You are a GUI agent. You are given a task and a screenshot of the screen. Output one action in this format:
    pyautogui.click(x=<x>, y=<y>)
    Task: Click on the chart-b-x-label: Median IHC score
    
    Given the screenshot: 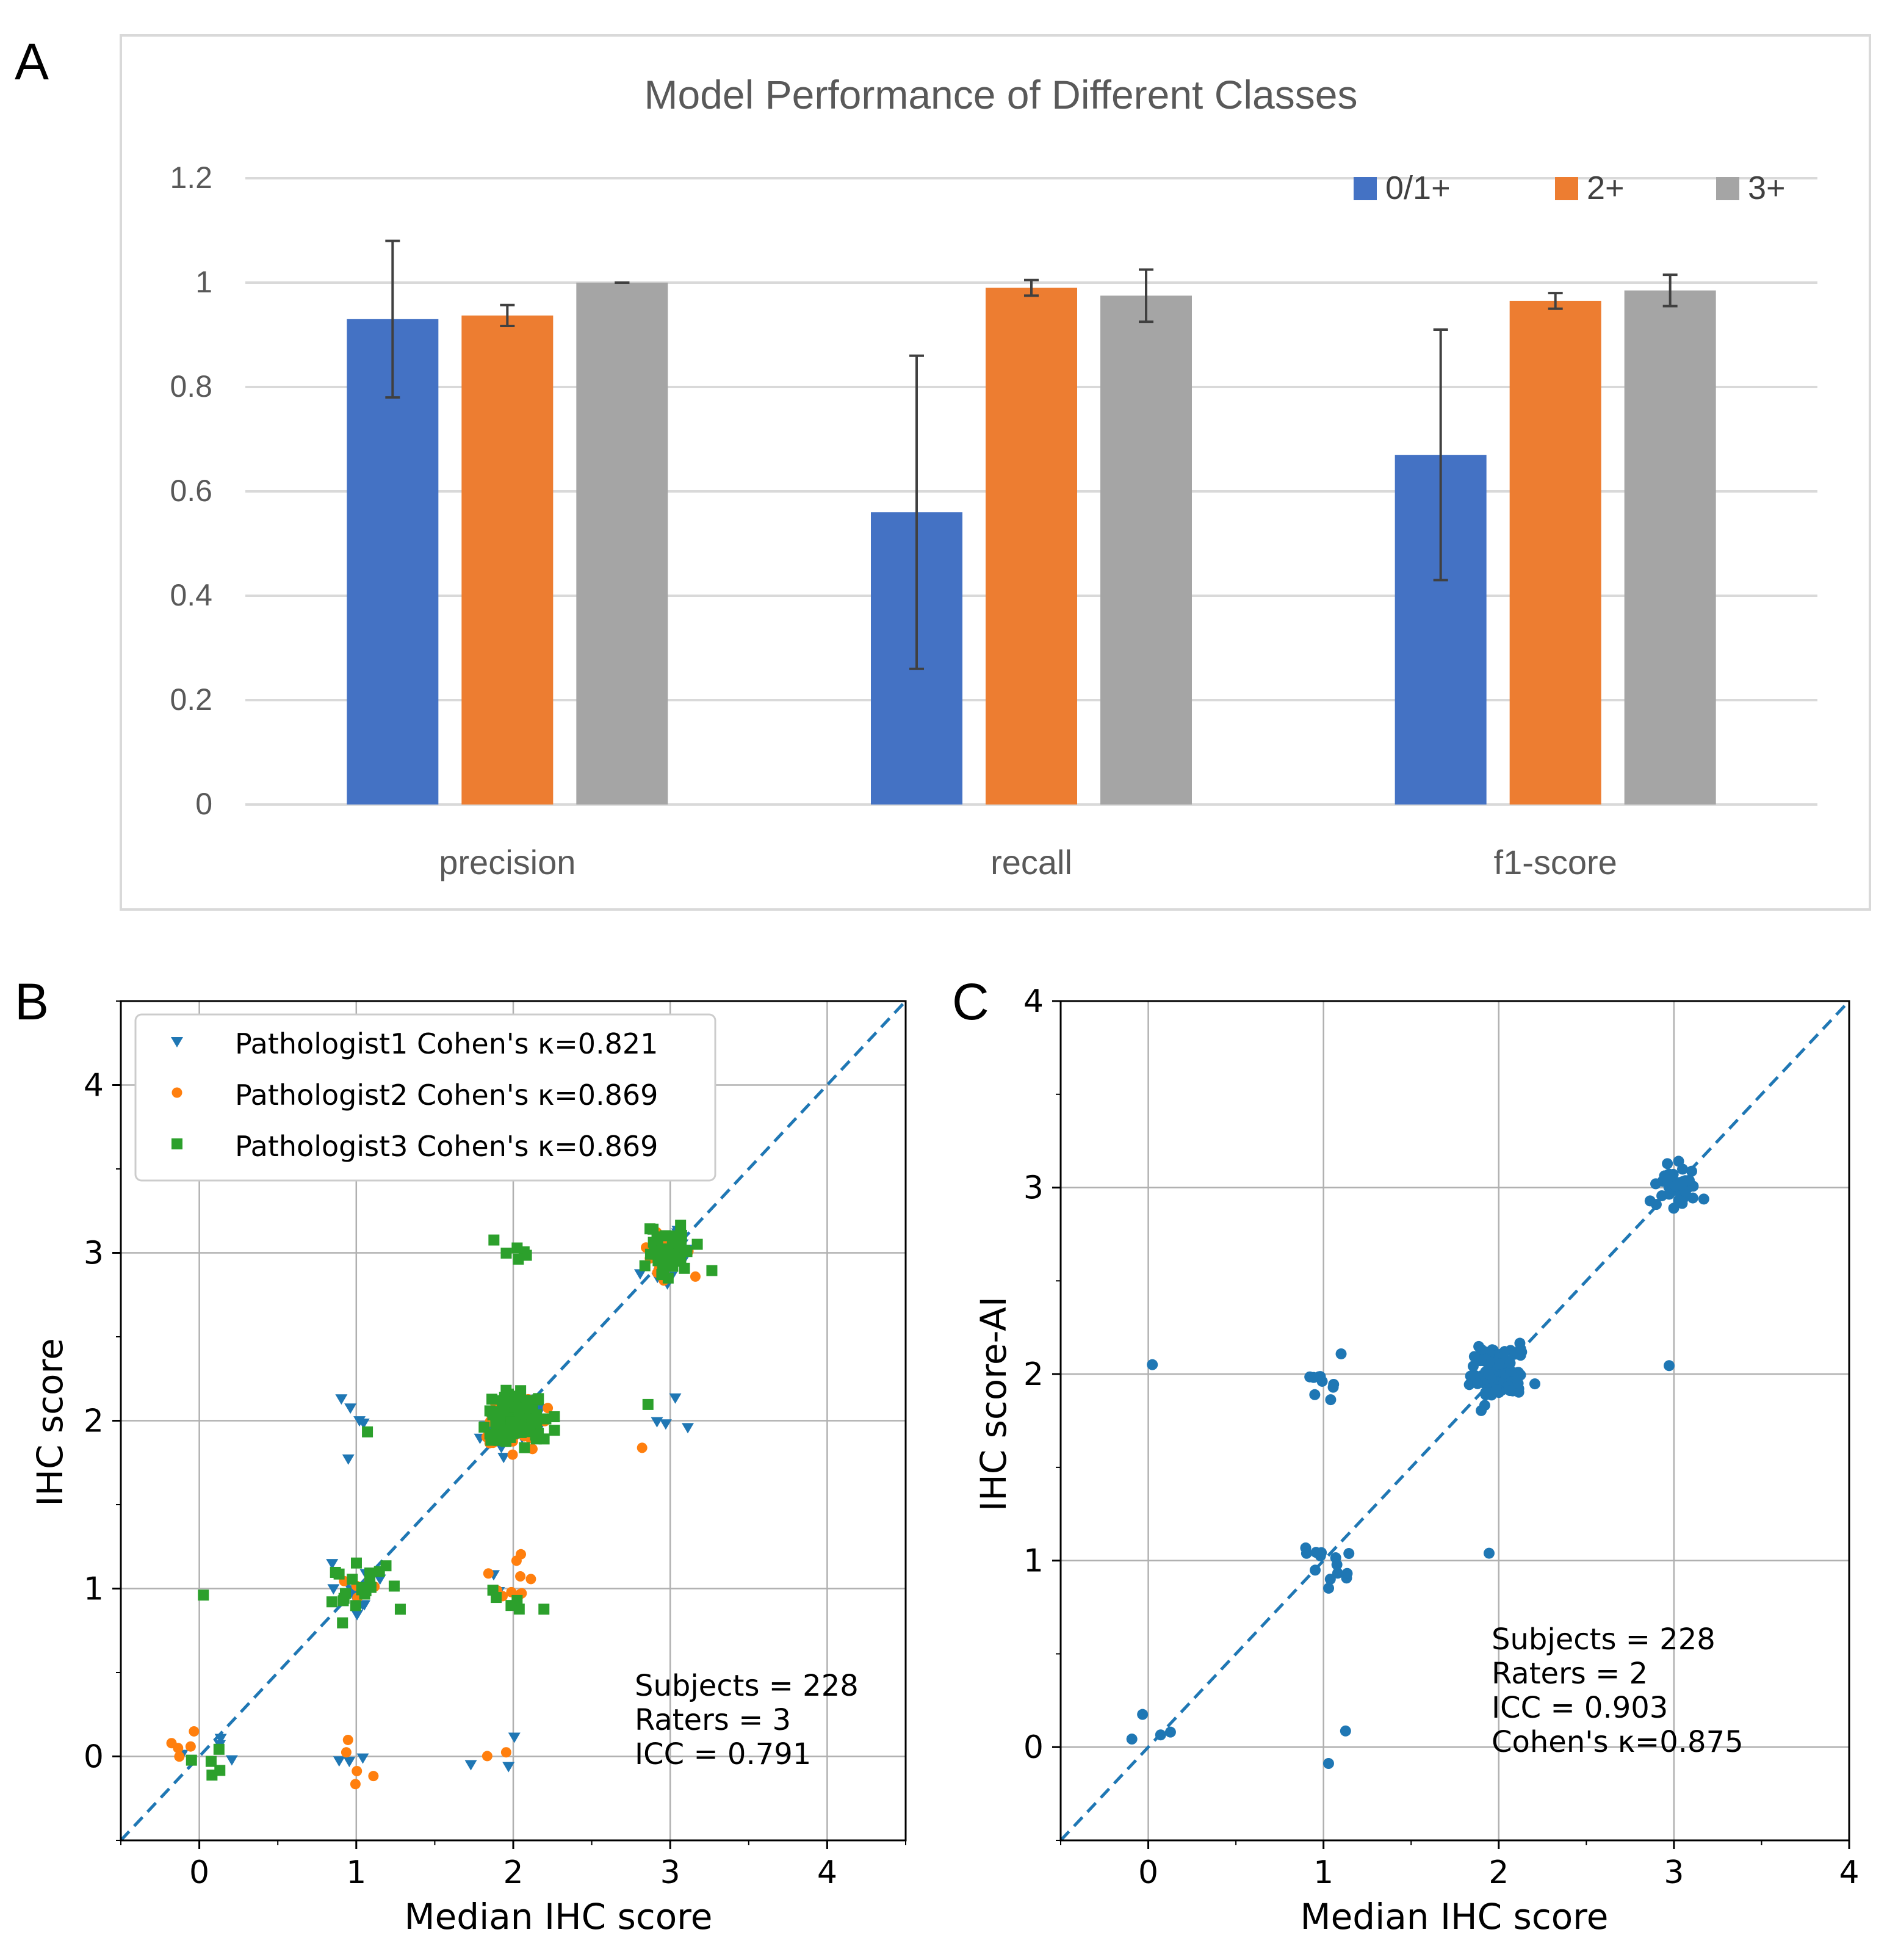 What is the action you would take?
    pyautogui.click(x=559, y=1916)
    